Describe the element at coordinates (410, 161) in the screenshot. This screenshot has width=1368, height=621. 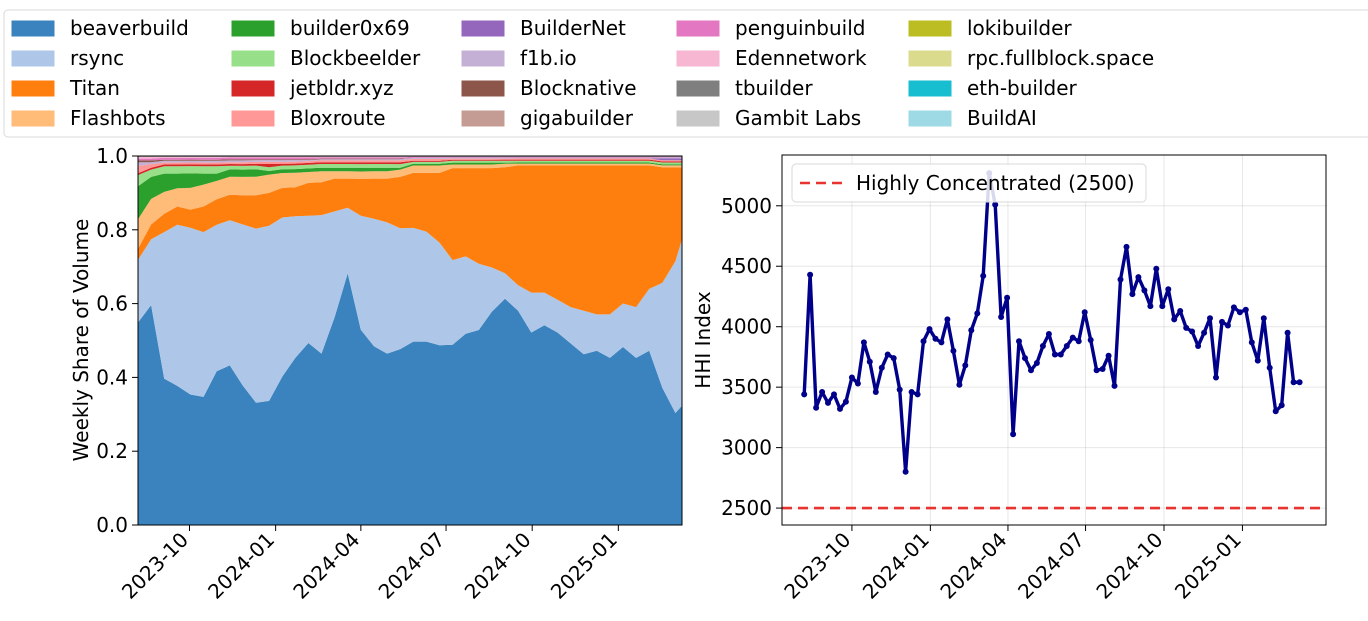
I see `area-f1b-io` at that location.